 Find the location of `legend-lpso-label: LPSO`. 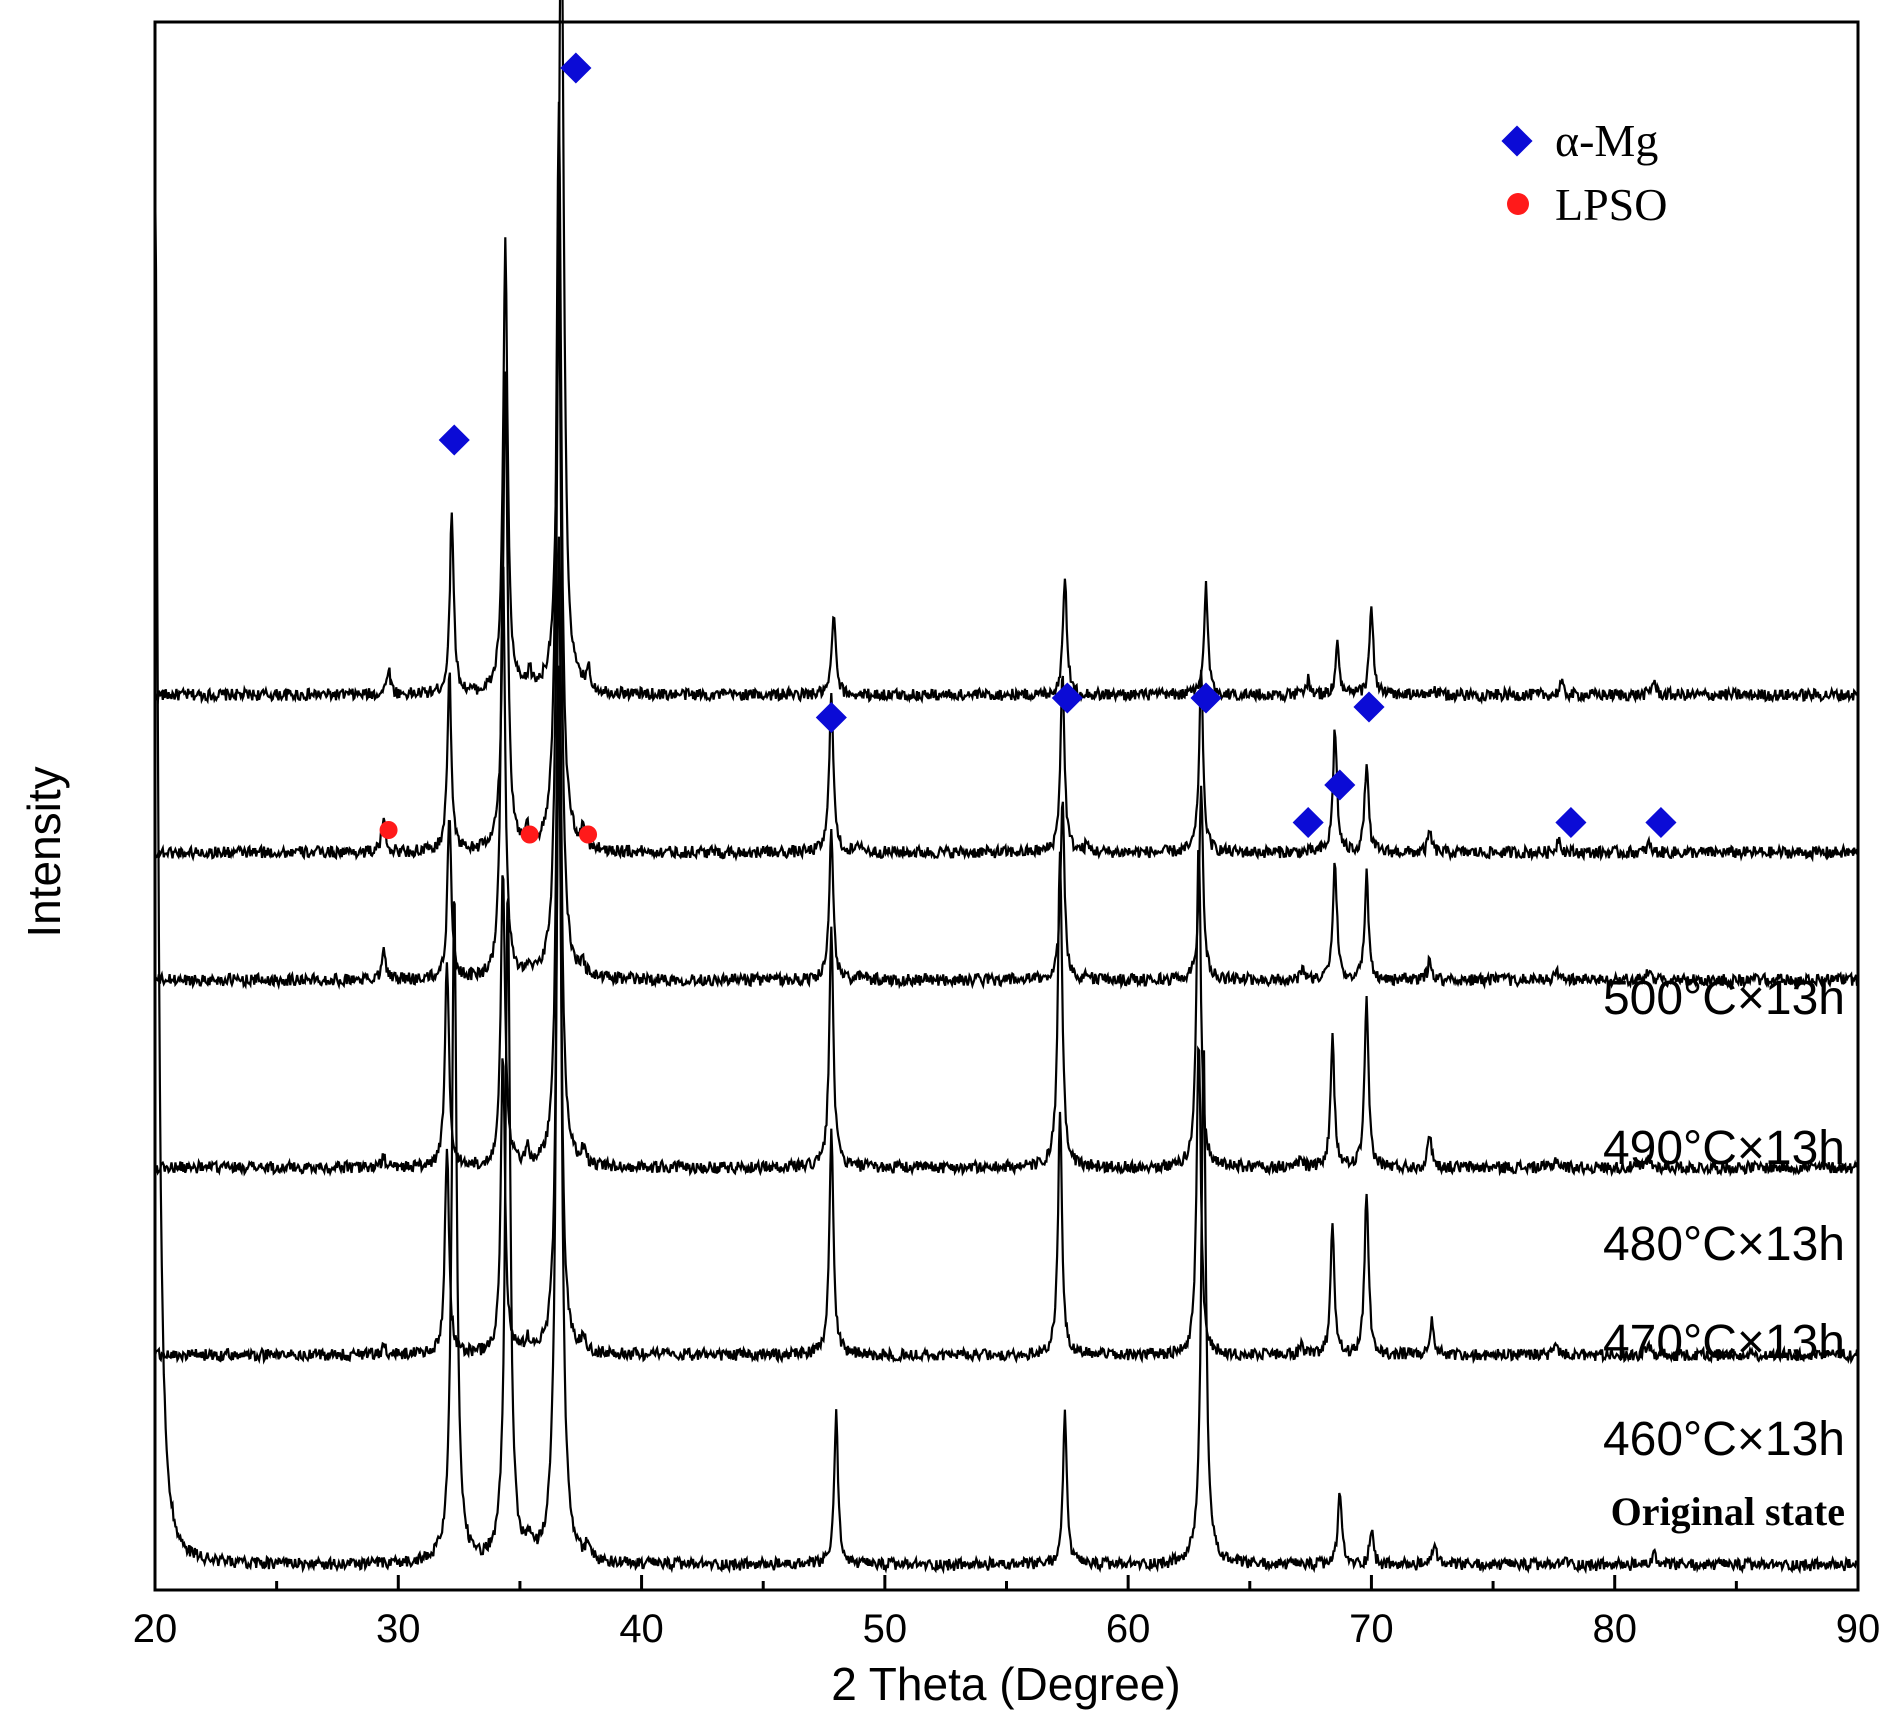

legend-lpso-label: LPSO is located at coordinates (1611, 204).